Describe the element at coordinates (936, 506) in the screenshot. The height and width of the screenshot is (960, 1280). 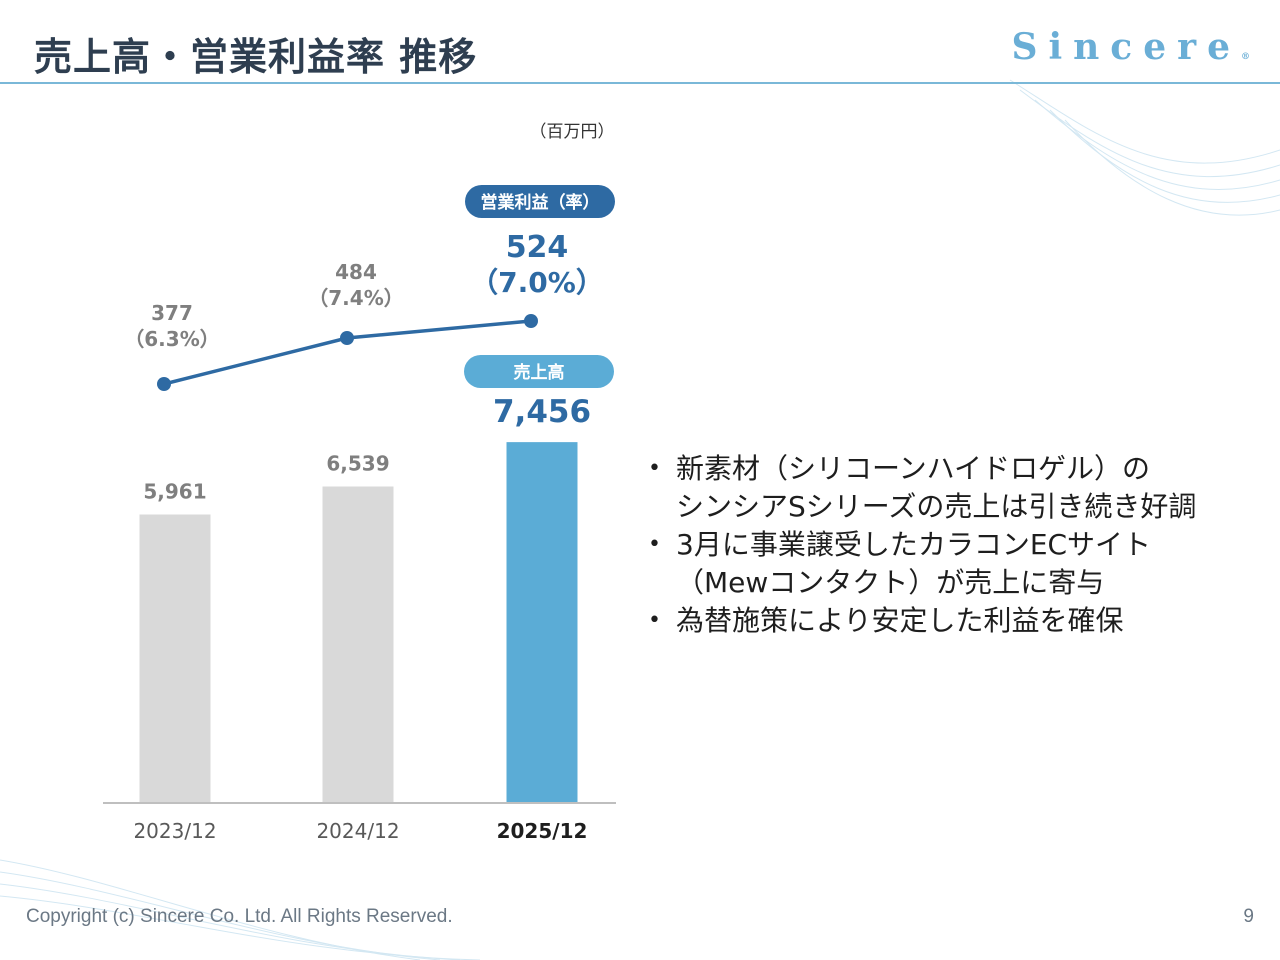
I see `bullet-text: シンシアSシリーズの売上は引き続き好調` at that location.